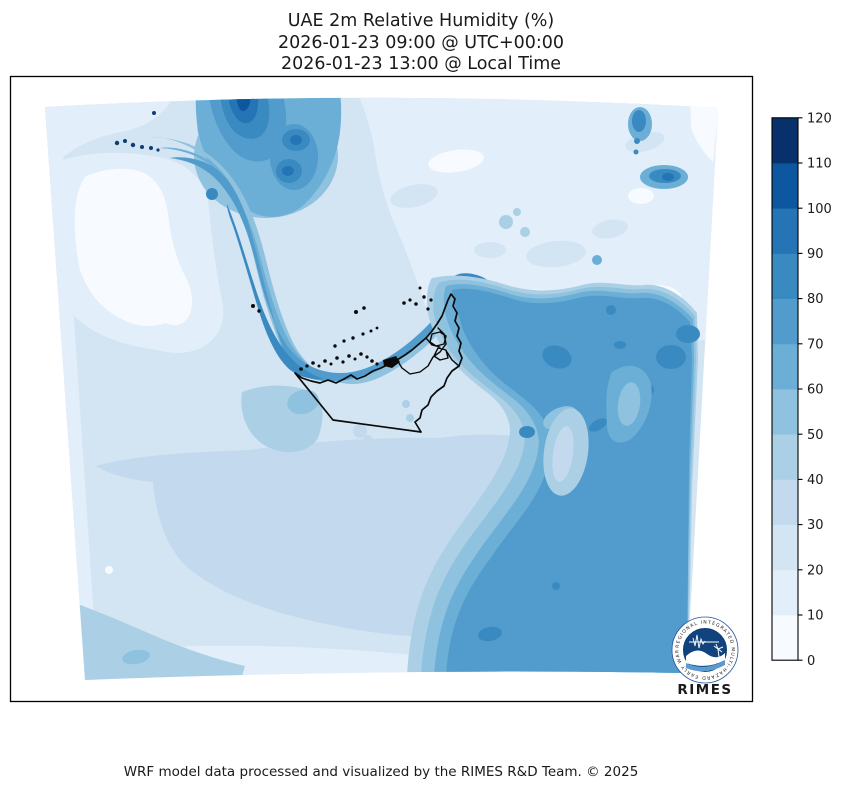  I want to click on rimes-logo-wave2, so click(705, 666).